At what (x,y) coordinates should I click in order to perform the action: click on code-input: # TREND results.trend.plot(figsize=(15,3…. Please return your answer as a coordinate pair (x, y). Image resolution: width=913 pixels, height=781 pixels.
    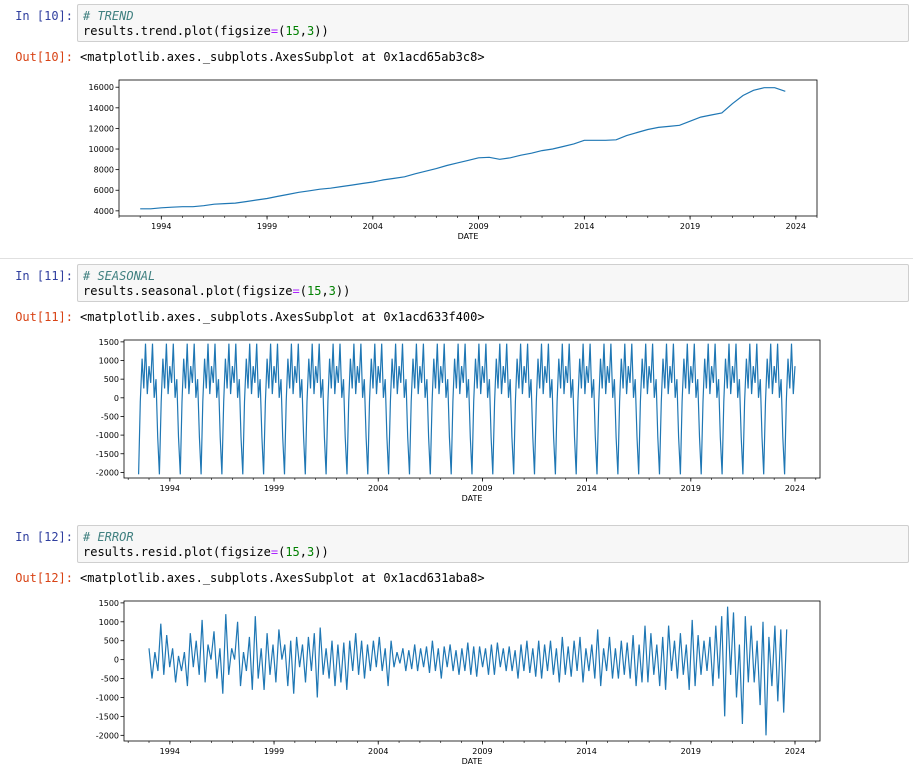
    Looking at the image, I should click on (493, 23).